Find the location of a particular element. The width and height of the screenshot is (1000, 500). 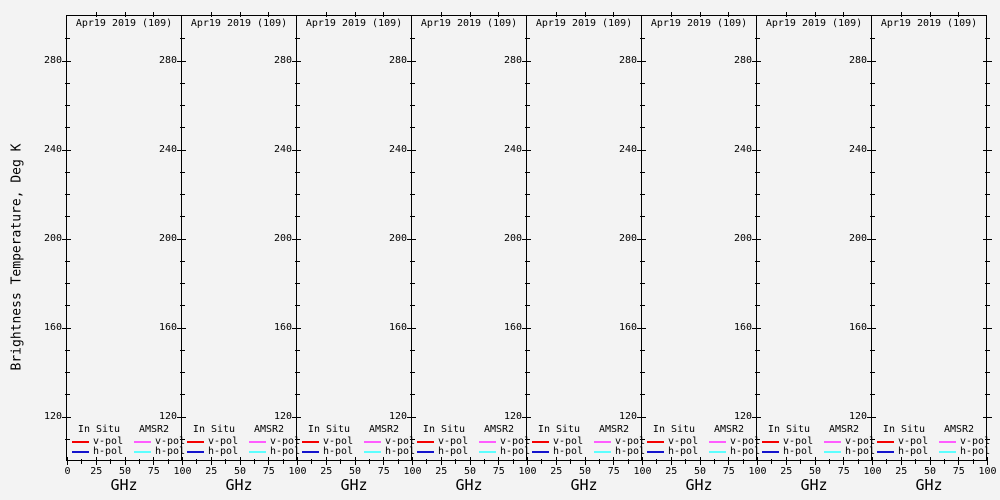

x-tick-label: 0 is located at coordinates (67, 471).